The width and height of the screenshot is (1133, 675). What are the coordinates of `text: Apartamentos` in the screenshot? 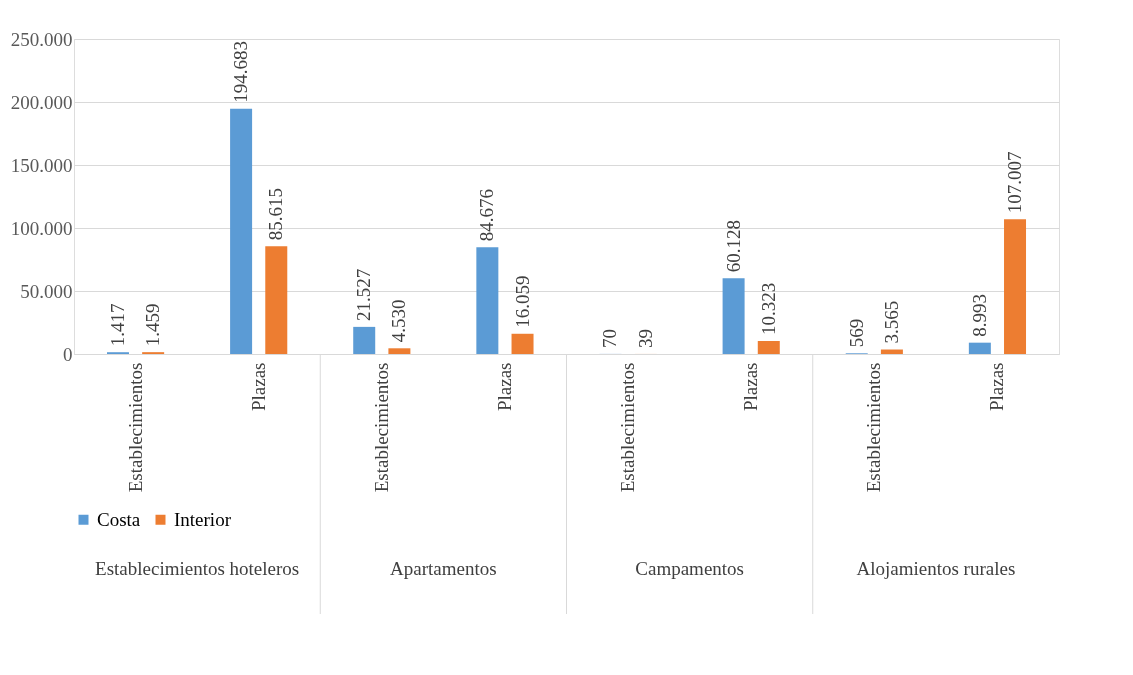 It's located at (443, 568).